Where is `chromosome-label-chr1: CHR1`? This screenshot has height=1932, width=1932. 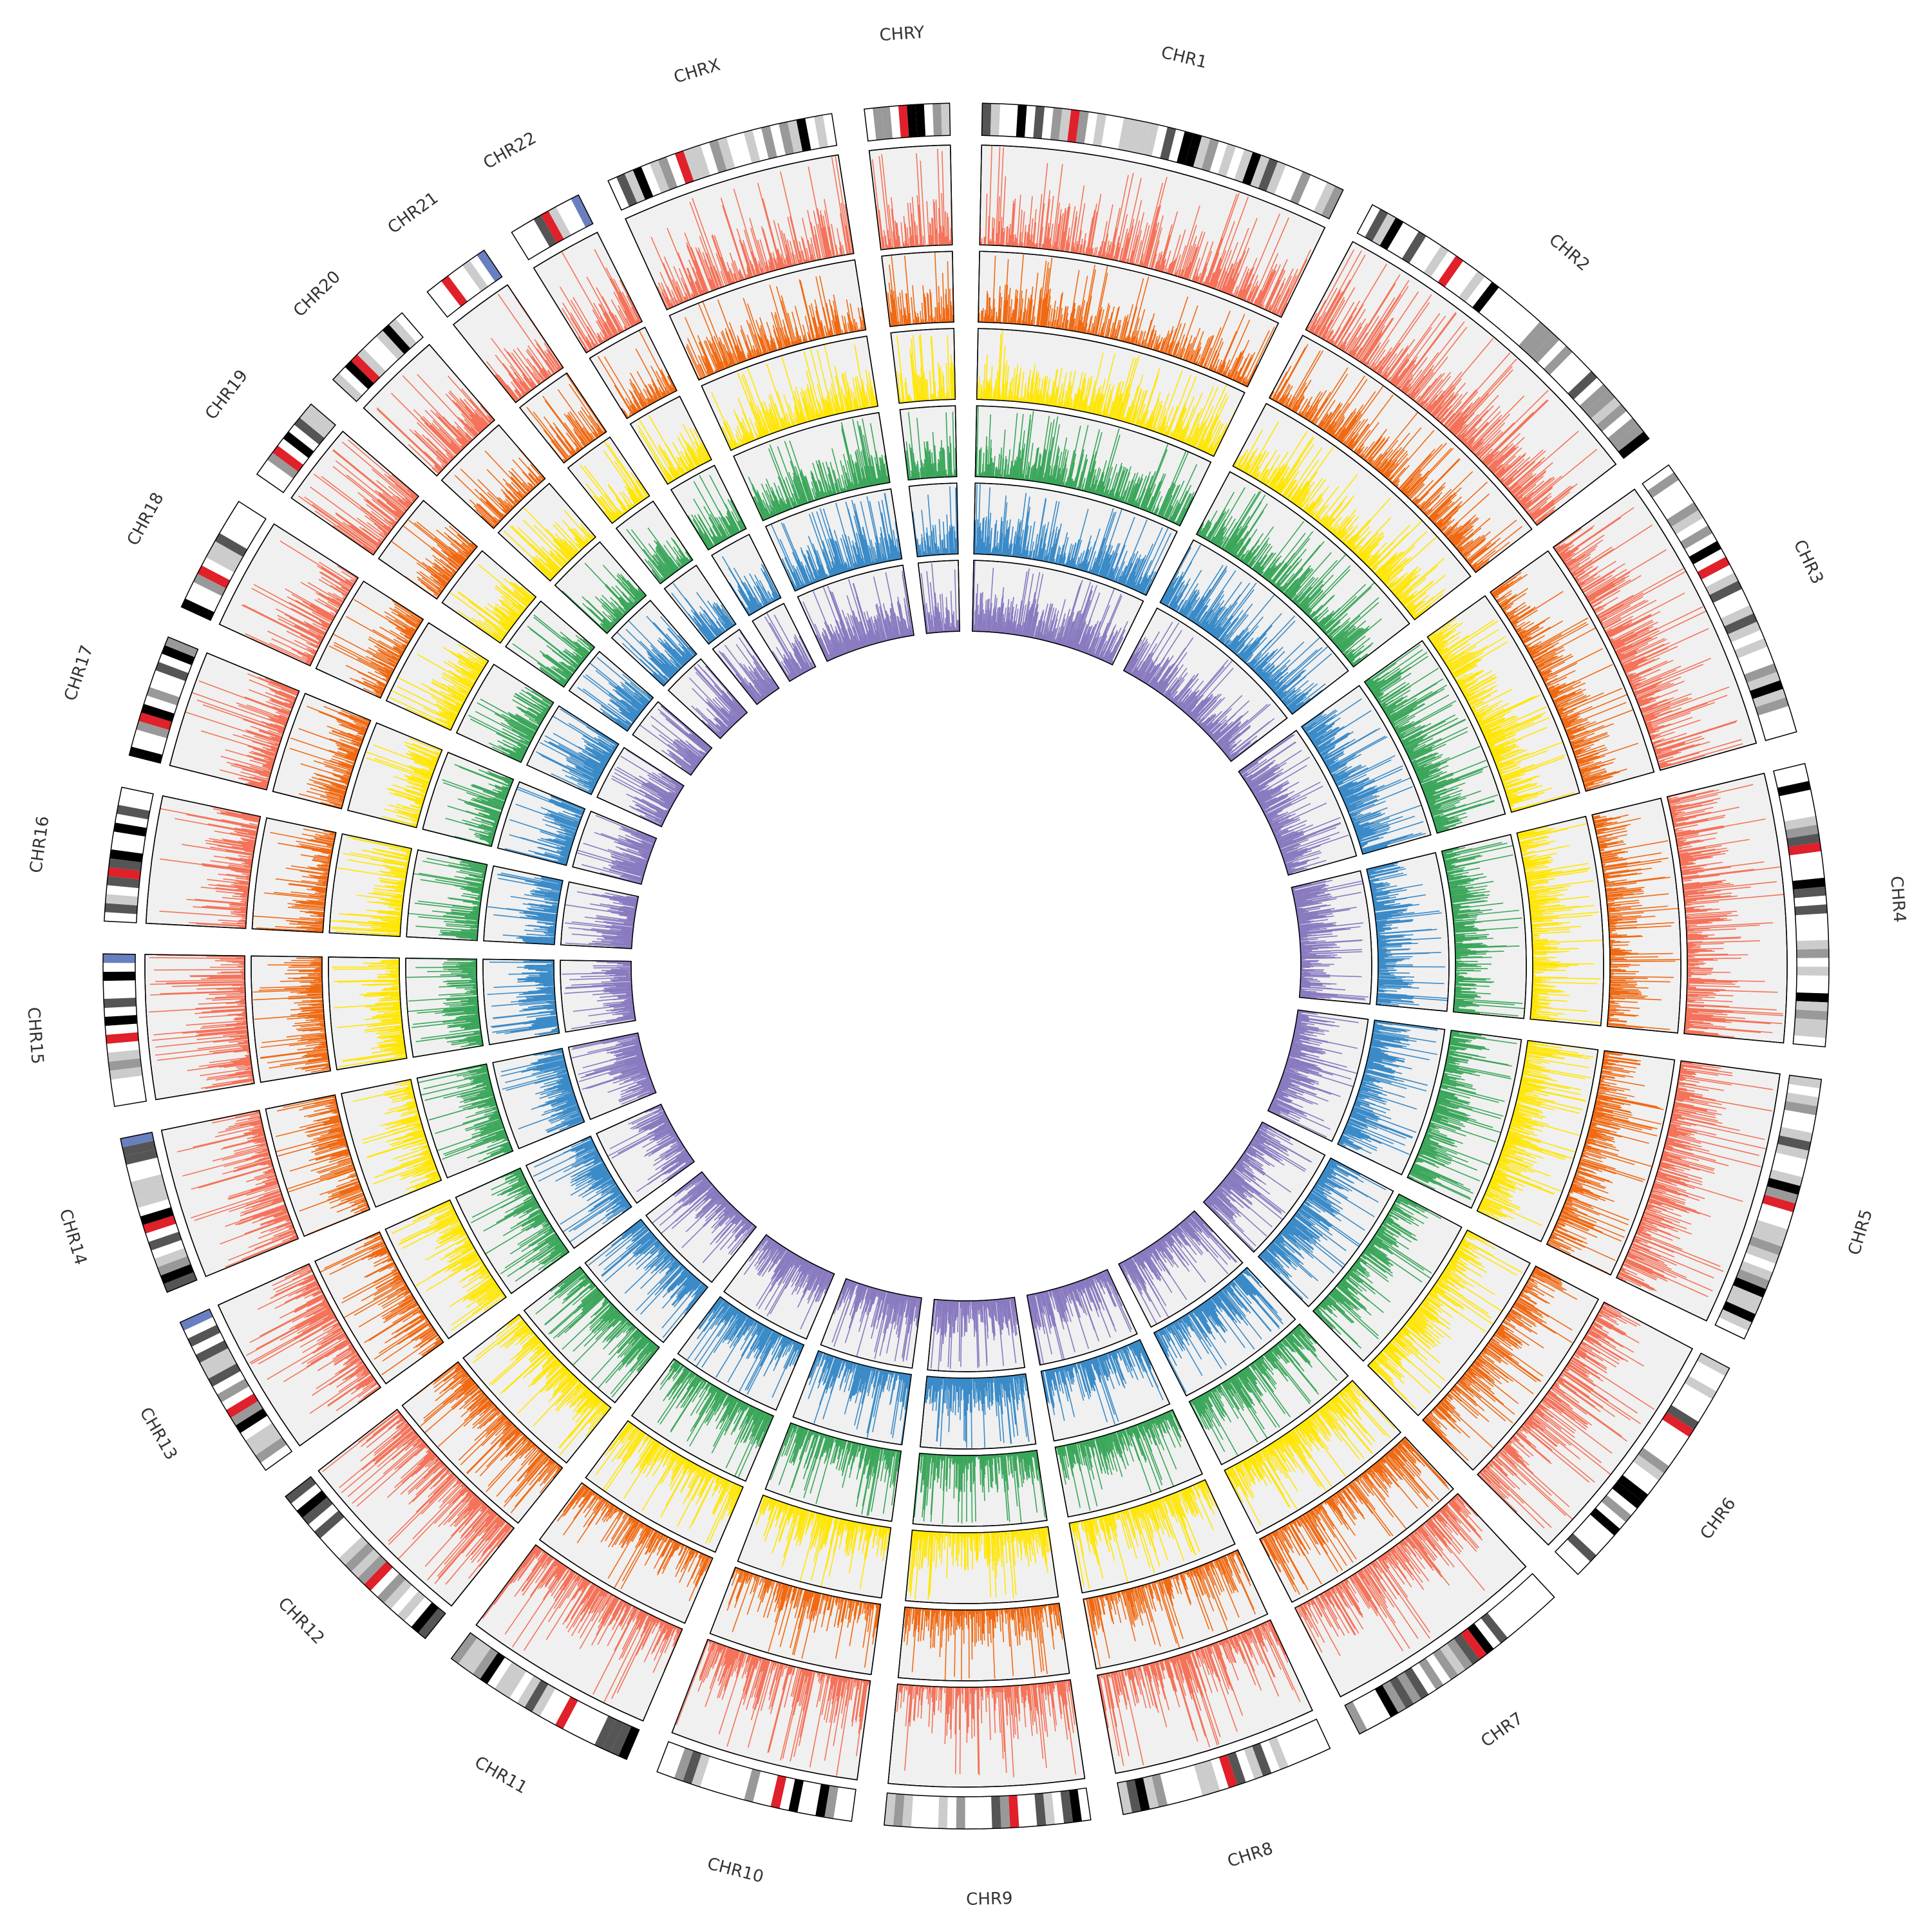 chromosome-label-chr1: CHR1 is located at coordinates (1184, 58).